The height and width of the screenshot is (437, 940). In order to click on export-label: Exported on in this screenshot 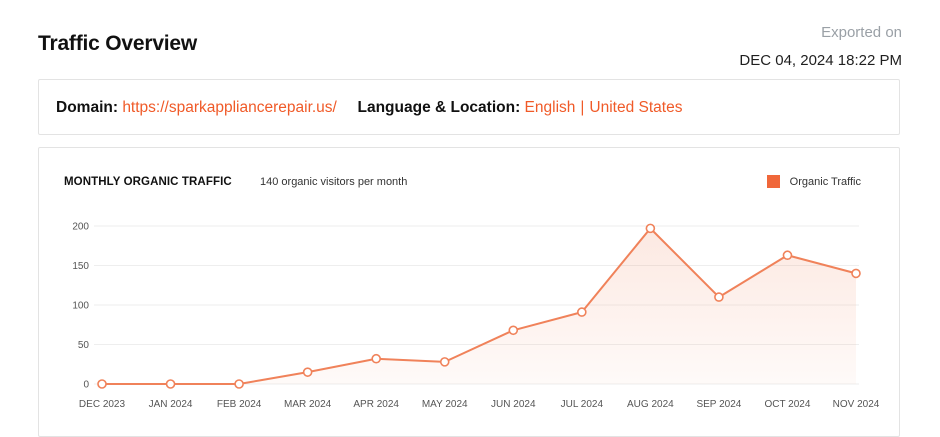, I will do `click(861, 32)`.